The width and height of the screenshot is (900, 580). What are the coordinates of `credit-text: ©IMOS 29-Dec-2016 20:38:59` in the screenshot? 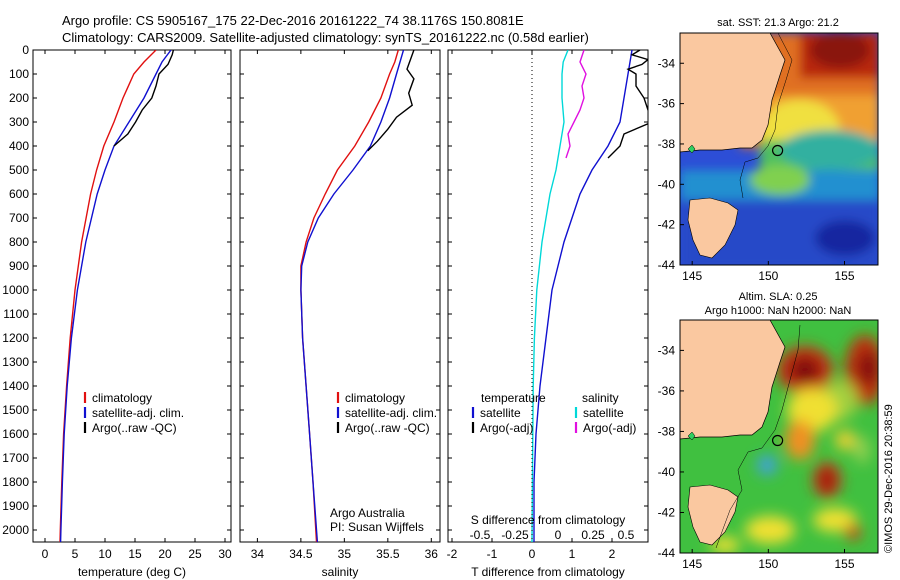 It's located at (889, 478).